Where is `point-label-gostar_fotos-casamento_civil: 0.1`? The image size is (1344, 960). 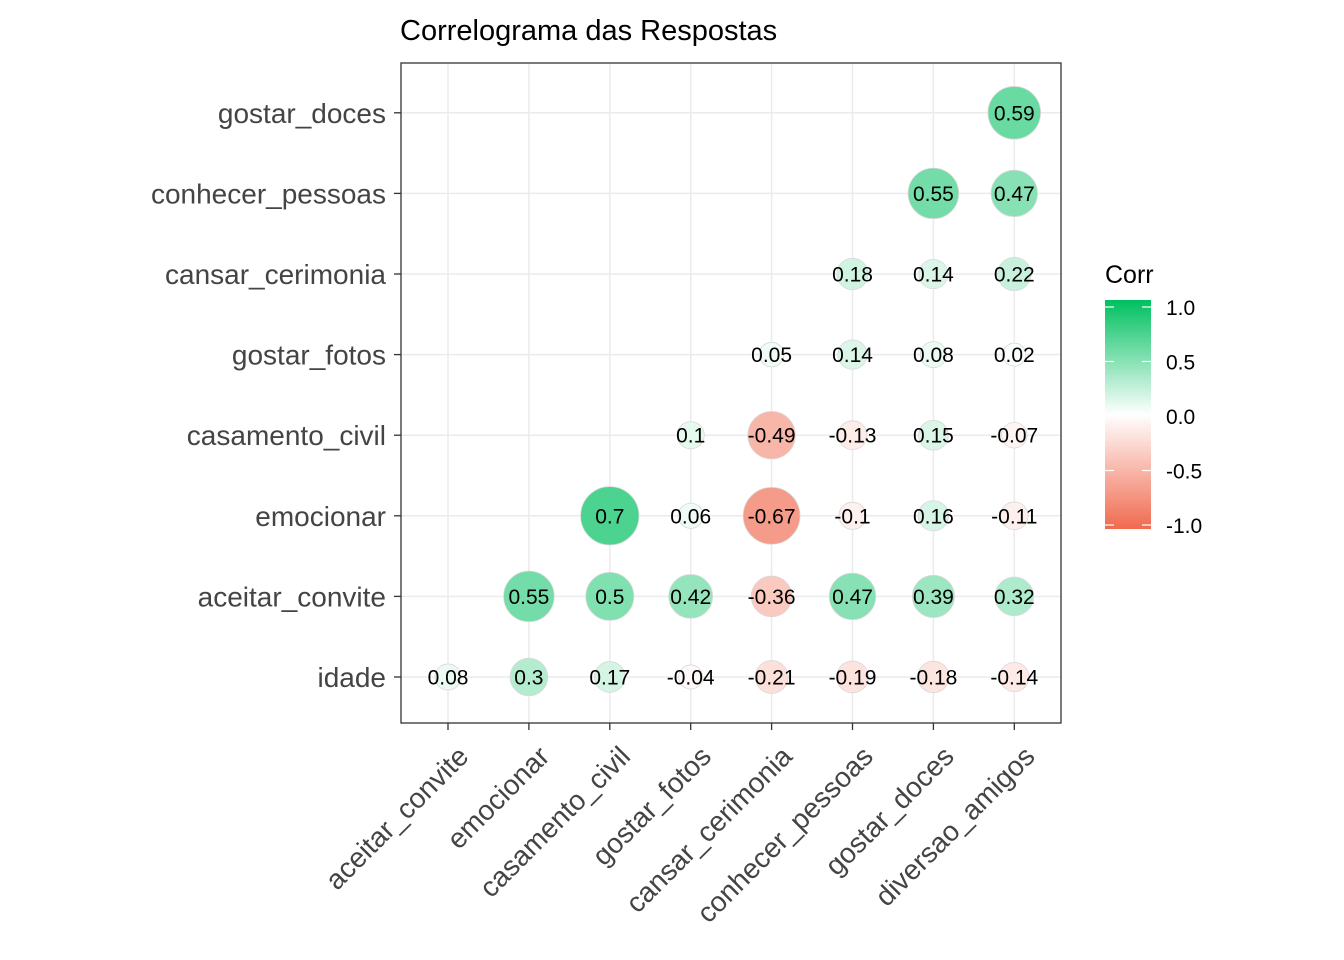
point-label-gostar_fotos-casamento_civil: 0.1 is located at coordinates (690, 436).